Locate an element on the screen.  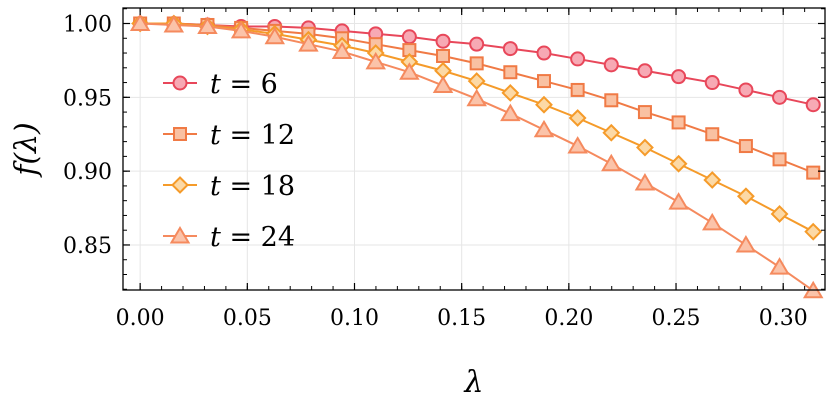
legend: t = 6t = 12t = 18t = 24 is located at coordinates (229, 161).